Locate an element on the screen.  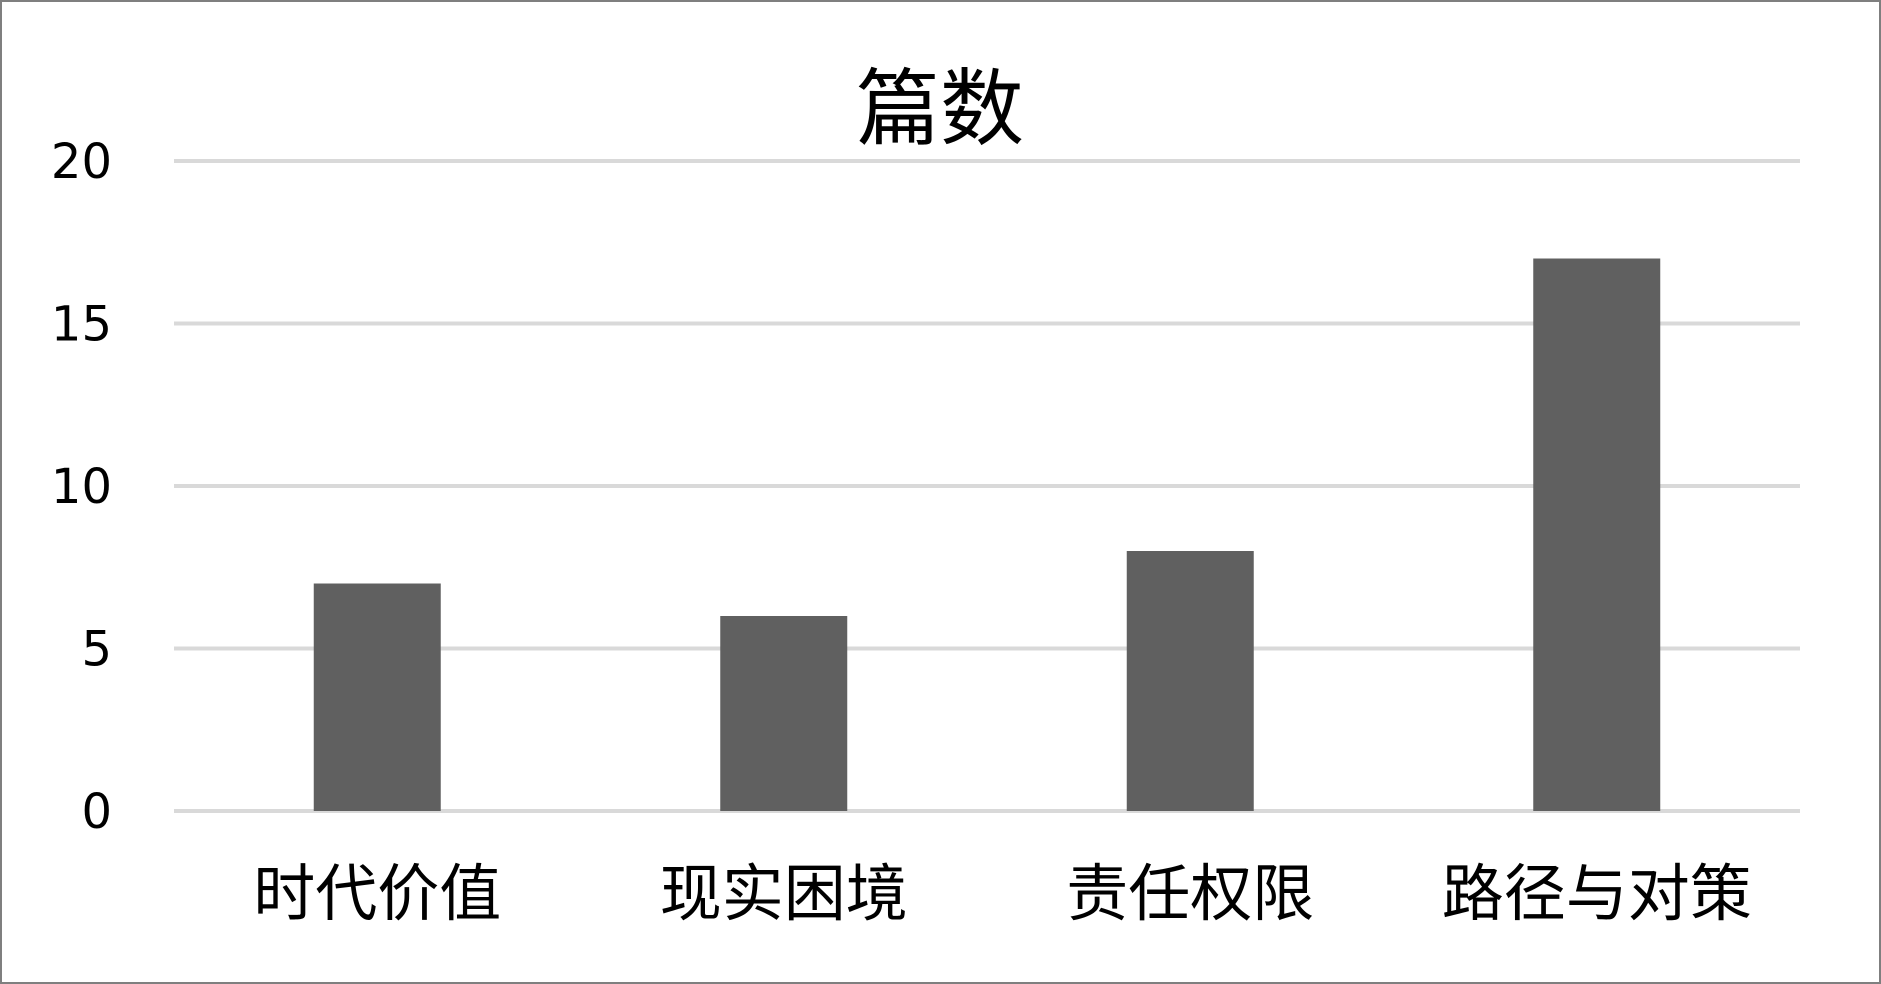
y-tick-label: 5 is located at coordinates (96, 650).